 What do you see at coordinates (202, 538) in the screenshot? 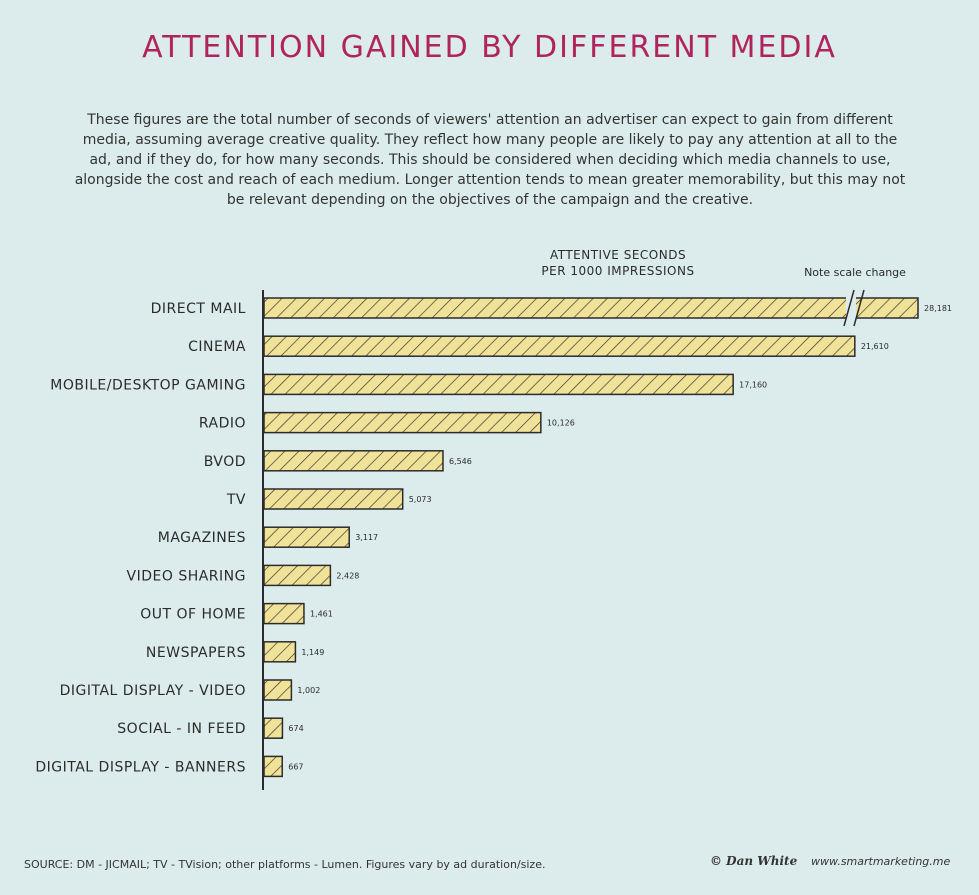
I see `category-label: MAGAZINES` at bounding box center [202, 538].